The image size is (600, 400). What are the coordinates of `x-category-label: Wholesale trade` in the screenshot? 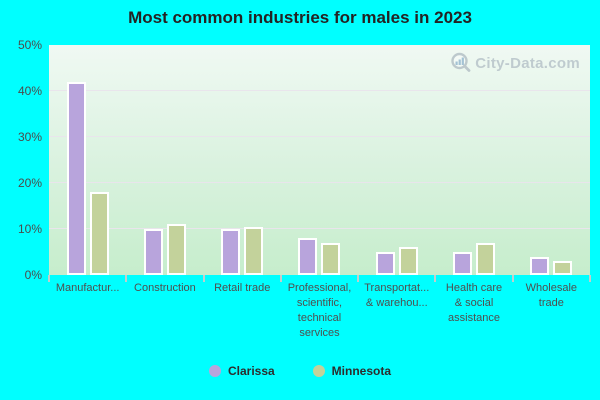 It's located at (551, 311).